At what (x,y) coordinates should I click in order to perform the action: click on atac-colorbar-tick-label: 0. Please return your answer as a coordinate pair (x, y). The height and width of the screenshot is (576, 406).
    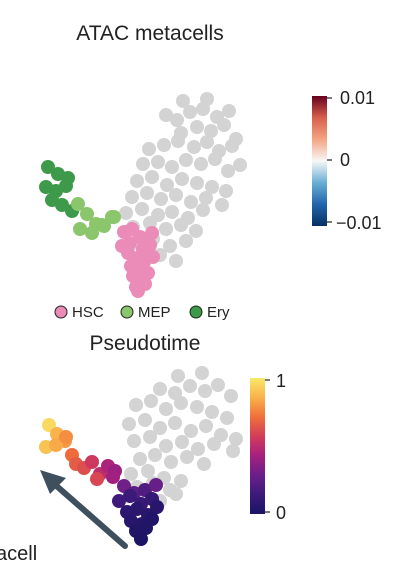
    Looking at the image, I should click on (345, 160).